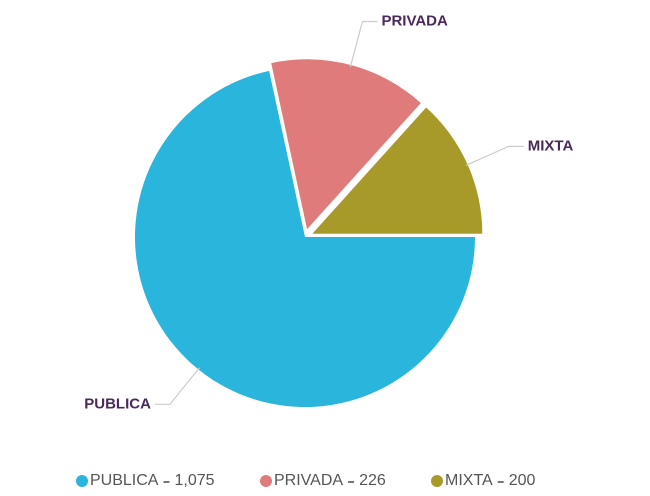  What do you see at coordinates (308, 480) in the screenshot?
I see `legend-label: PRIVADA` at bounding box center [308, 480].